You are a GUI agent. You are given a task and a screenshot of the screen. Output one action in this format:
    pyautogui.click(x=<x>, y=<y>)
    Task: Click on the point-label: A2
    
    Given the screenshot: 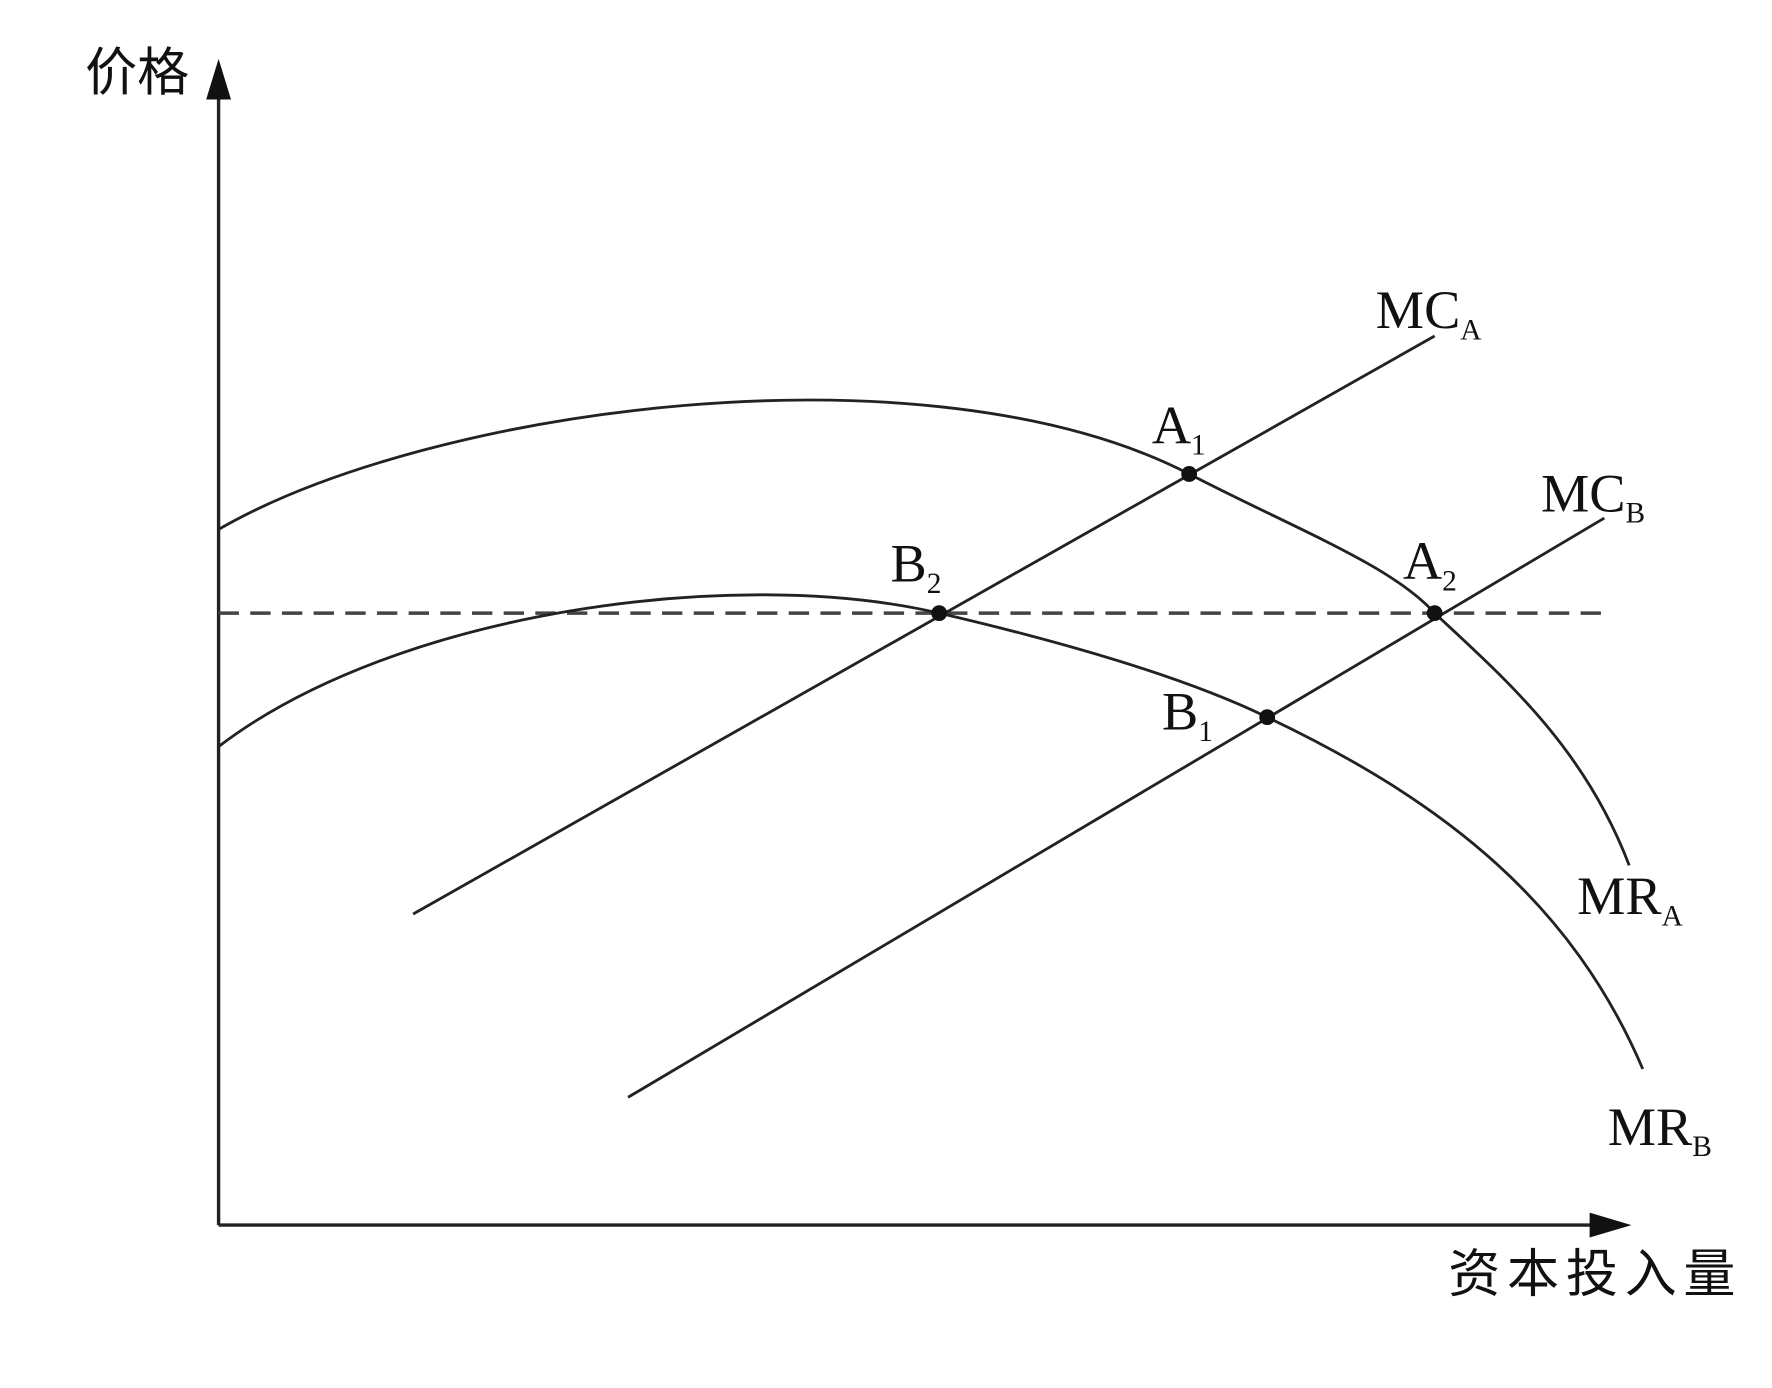 What is the action you would take?
    pyautogui.click(x=1430, y=564)
    